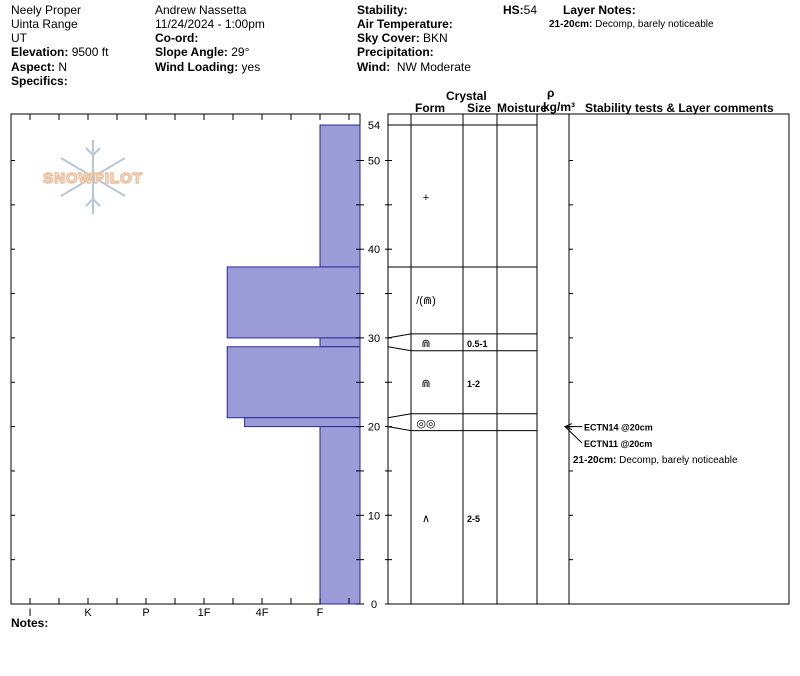 Image resolution: width=800 pixels, height=676 pixels. I want to click on grain-size: 0.5-1, so click(477, 344).